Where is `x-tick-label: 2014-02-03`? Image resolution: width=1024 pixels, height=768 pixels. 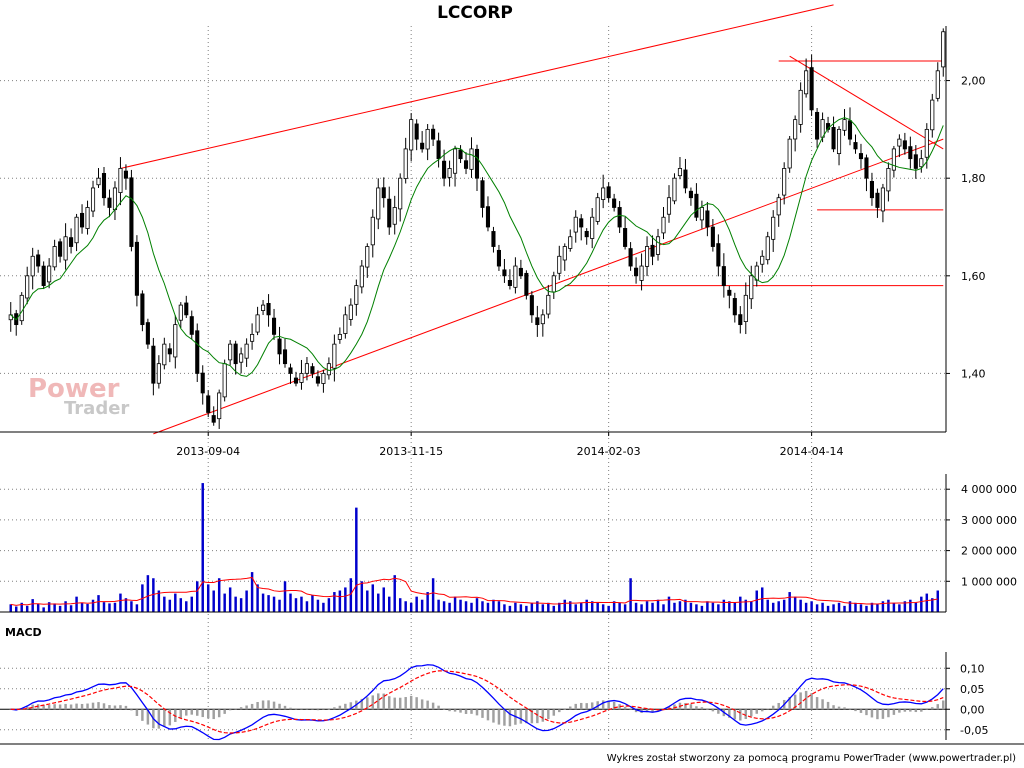
x-tick-label: 2014-02-03 is located at coordinates (609, 451).